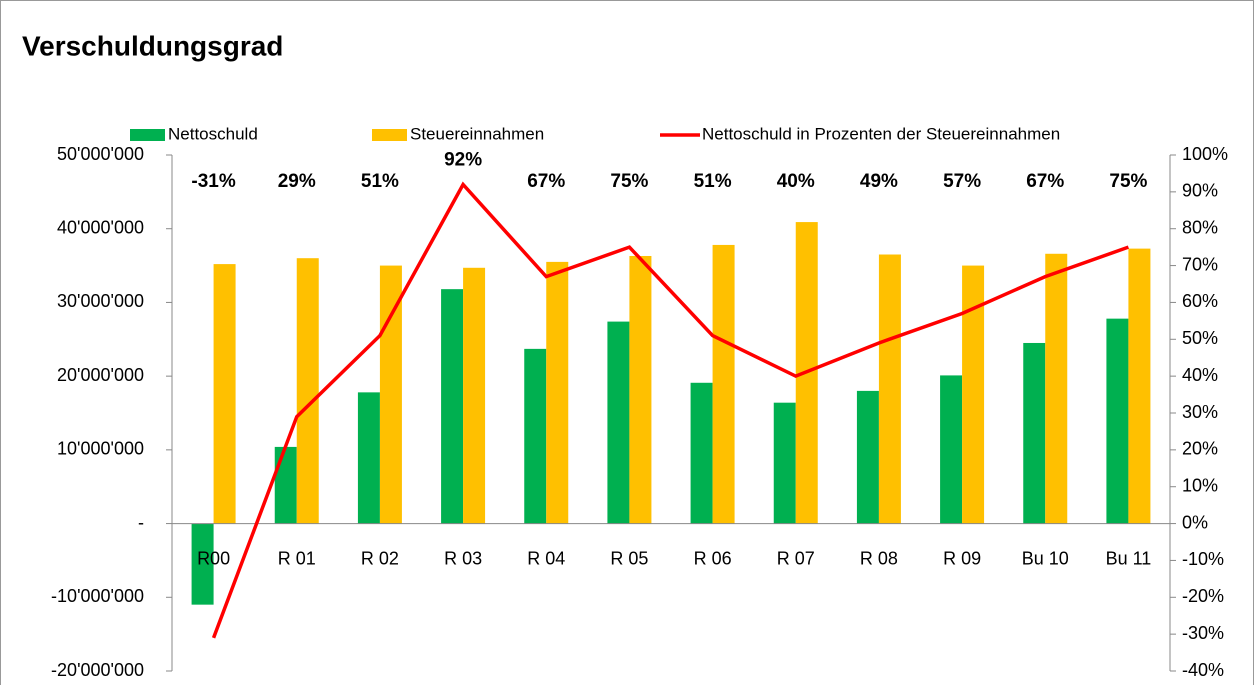 The height and width of the screenshot is (685, 1254). Describe the element at coordinates (1200, 301) in the screenshot. I see `y2-tick-label: 60%` at that location.